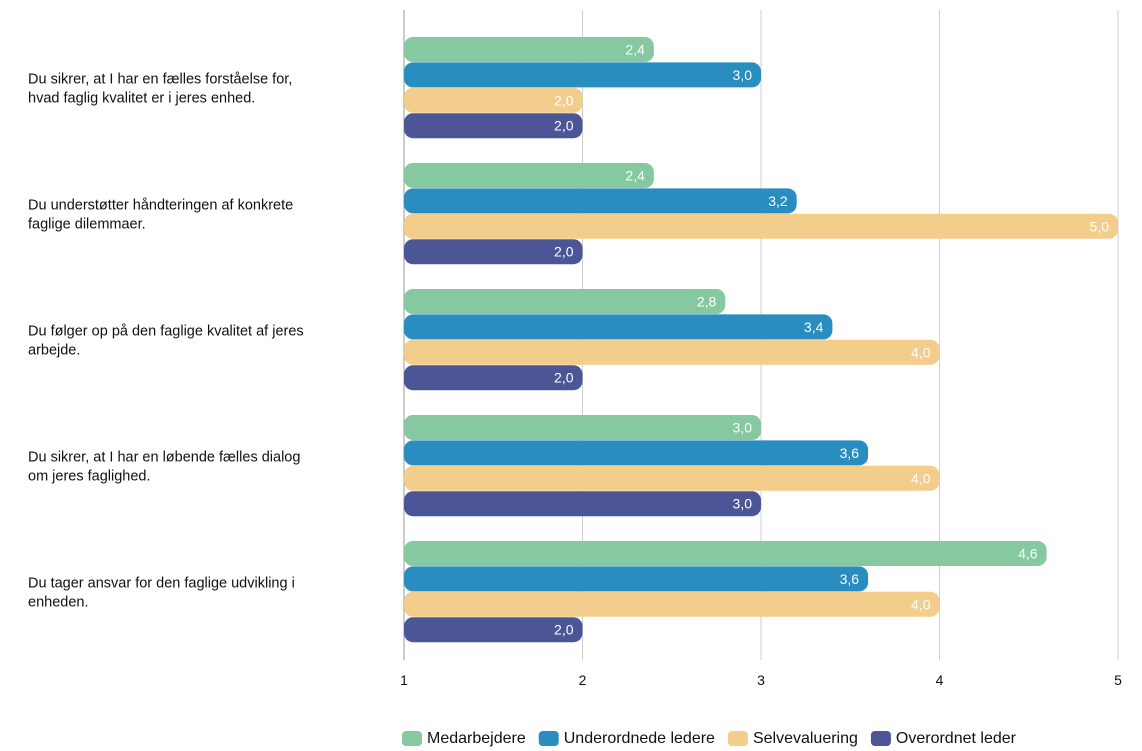 The image size is (1142, 751). I want to click on category-label: hvad faglig kvalitet er i jeres enhed., so click(141, 98).